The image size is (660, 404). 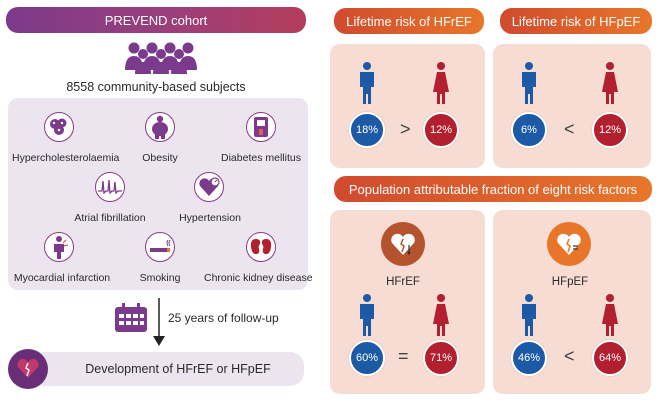 I want to click on lifetime-hfpef-panel, so click(x=572, y=106).